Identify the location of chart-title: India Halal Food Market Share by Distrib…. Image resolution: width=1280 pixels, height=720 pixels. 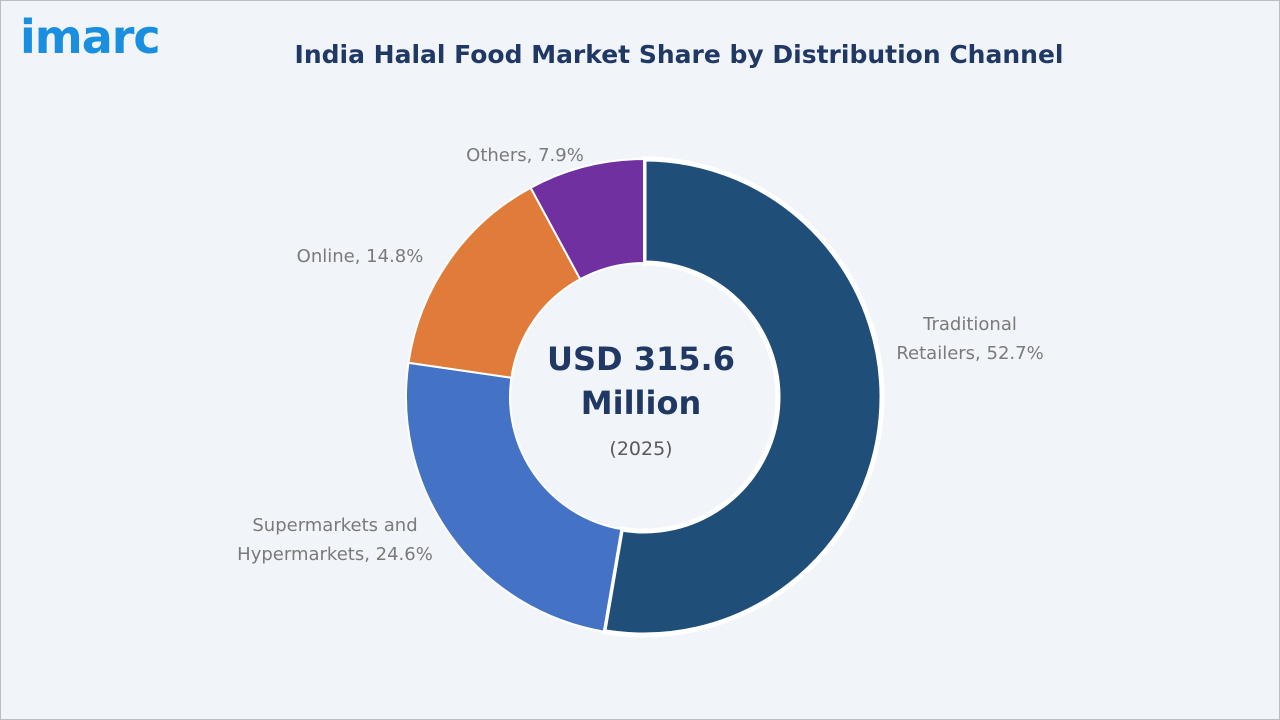
(679, 54).